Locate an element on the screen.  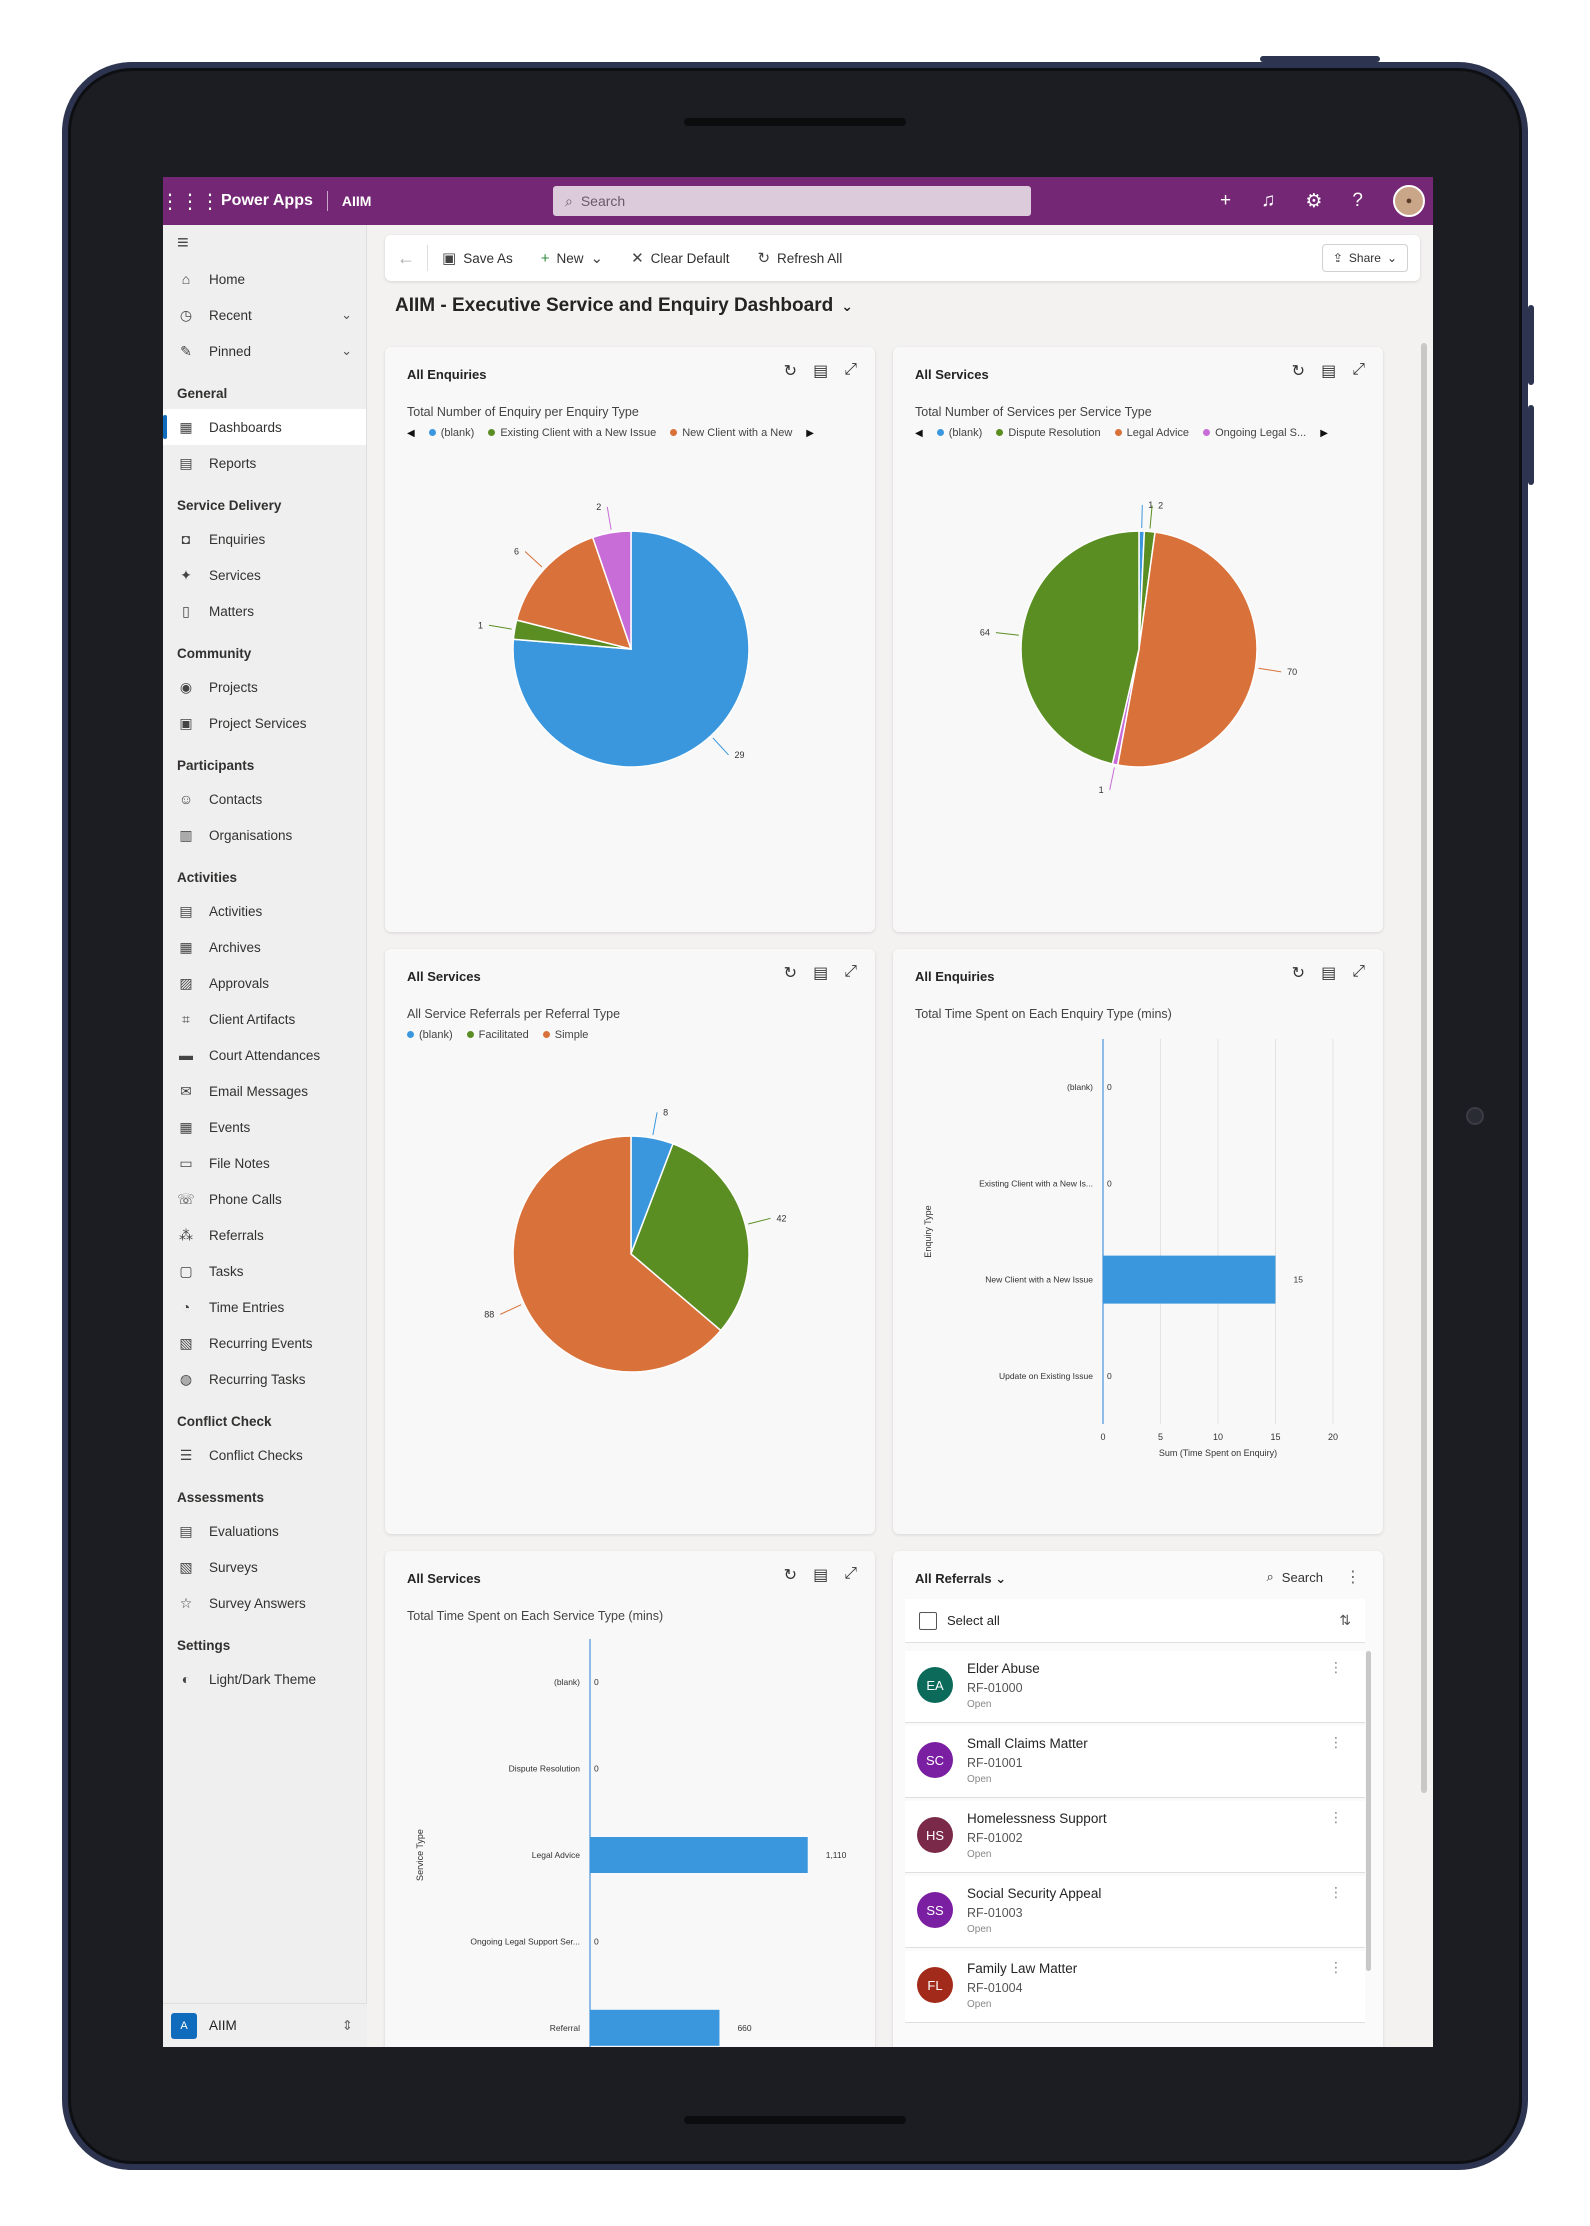
sidebar-item-activities: ▤ Activities is located at coordinates (264, 911).